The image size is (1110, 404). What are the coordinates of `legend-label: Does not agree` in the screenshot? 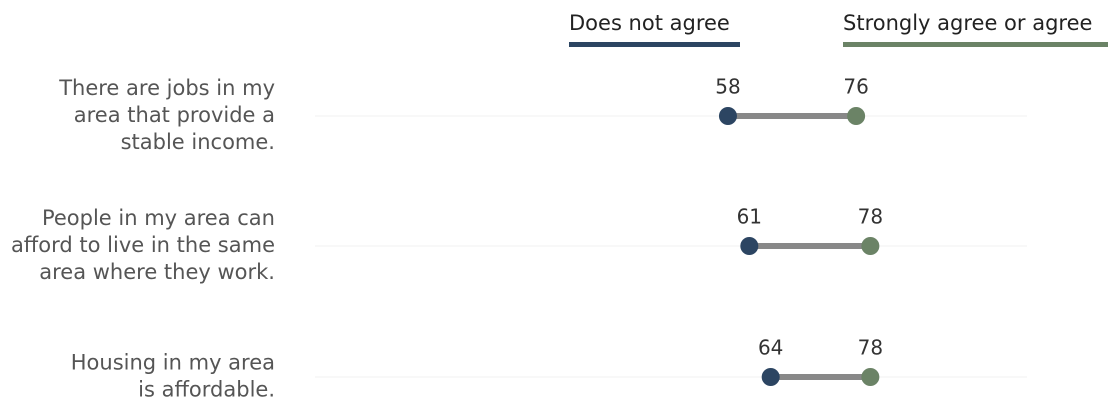 It's located at (649, 23).